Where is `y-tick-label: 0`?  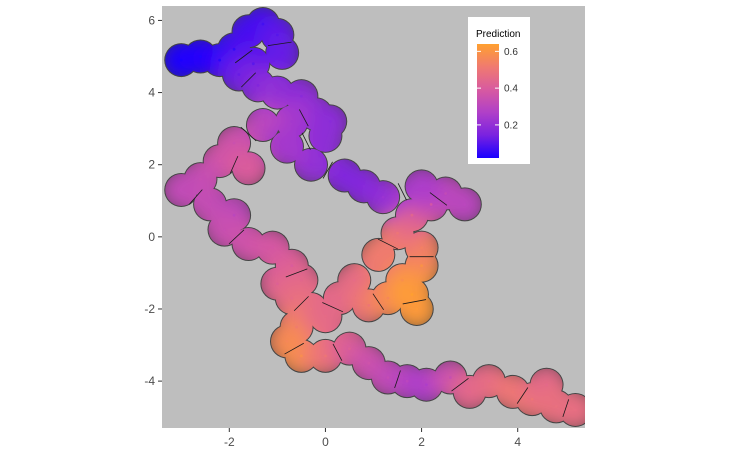
y-tick-label: 0 is located at coordinates (151, 237).